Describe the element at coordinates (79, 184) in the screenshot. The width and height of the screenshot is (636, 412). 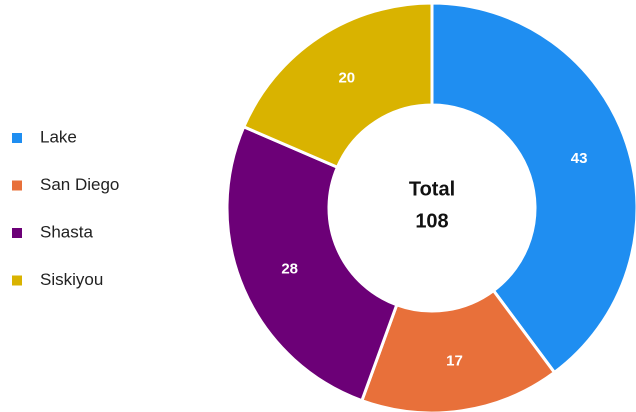
I see `legend-label: San Diego` at that location.